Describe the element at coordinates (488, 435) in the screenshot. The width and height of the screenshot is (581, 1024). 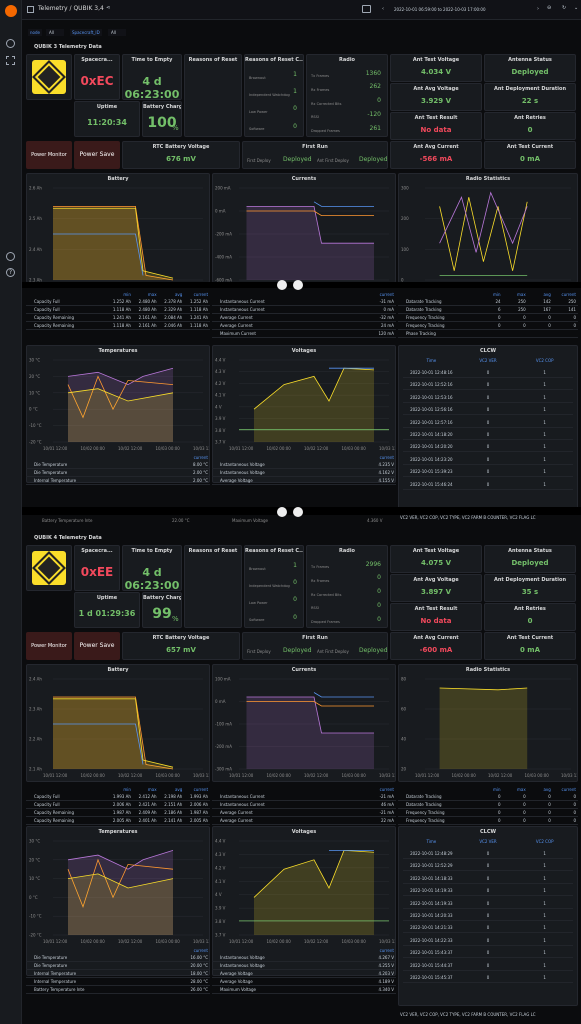
I see `clcw-row: 2022-10-01 14:18:20 0 1` at that location.